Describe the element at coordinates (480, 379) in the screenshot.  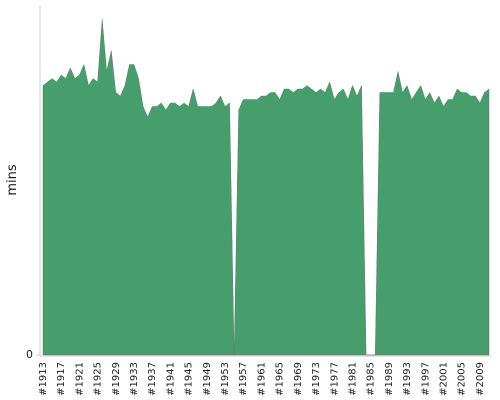
I see `x-tick-label: #2009` at that location.